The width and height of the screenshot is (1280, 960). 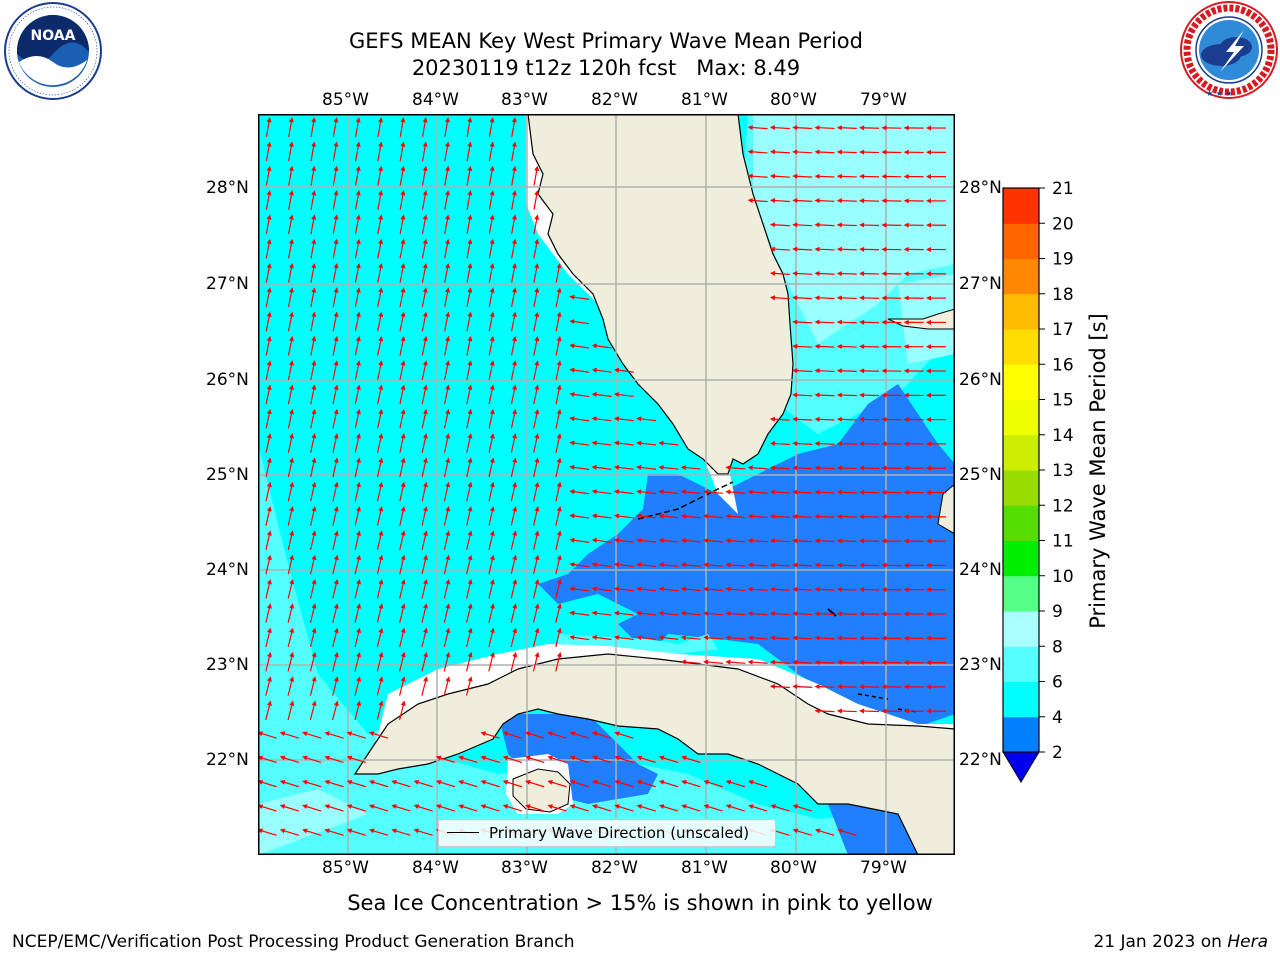 What do you see at coordinates (53, 51) in the screenshot?
I see `noaa-logo: NOAA` at bounding box center [53, 51].